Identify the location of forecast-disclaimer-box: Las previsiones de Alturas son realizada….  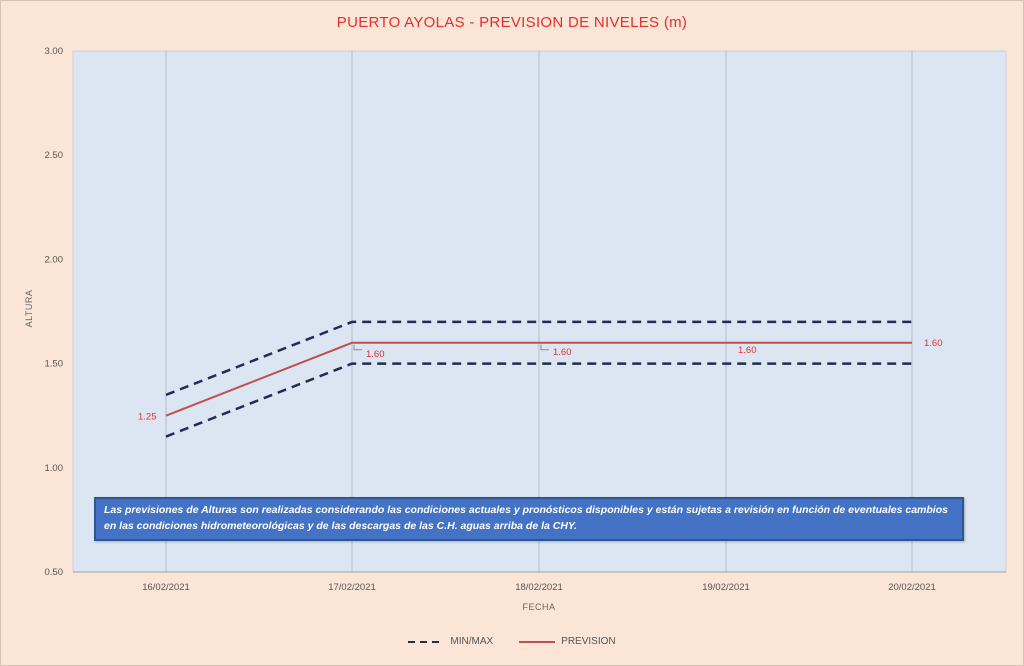
(529, 519).